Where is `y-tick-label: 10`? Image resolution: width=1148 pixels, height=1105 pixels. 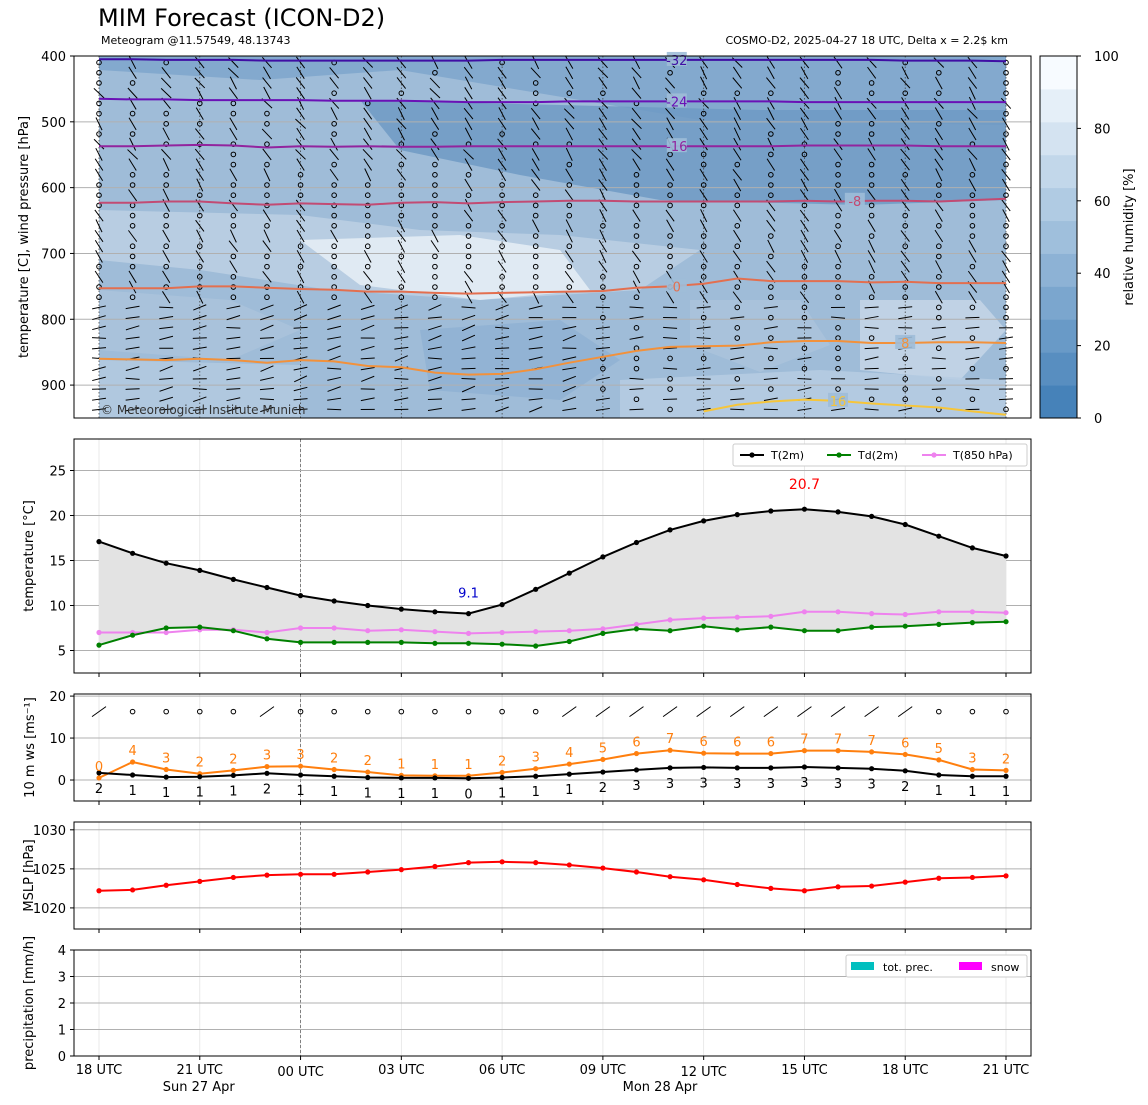
y-tick-label: 10 is located at coordinates (57, 607).